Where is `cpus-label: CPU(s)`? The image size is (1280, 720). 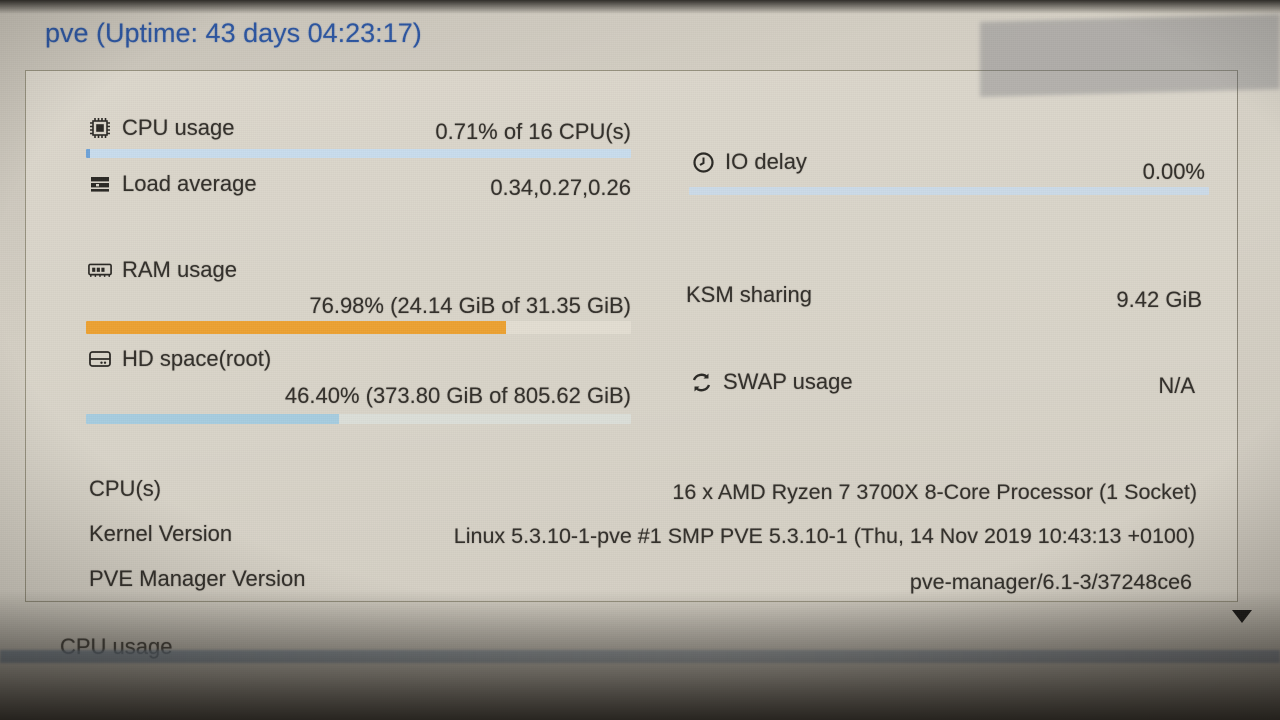 cpus-label: CPU(s) is located at coordinates (125, 488).